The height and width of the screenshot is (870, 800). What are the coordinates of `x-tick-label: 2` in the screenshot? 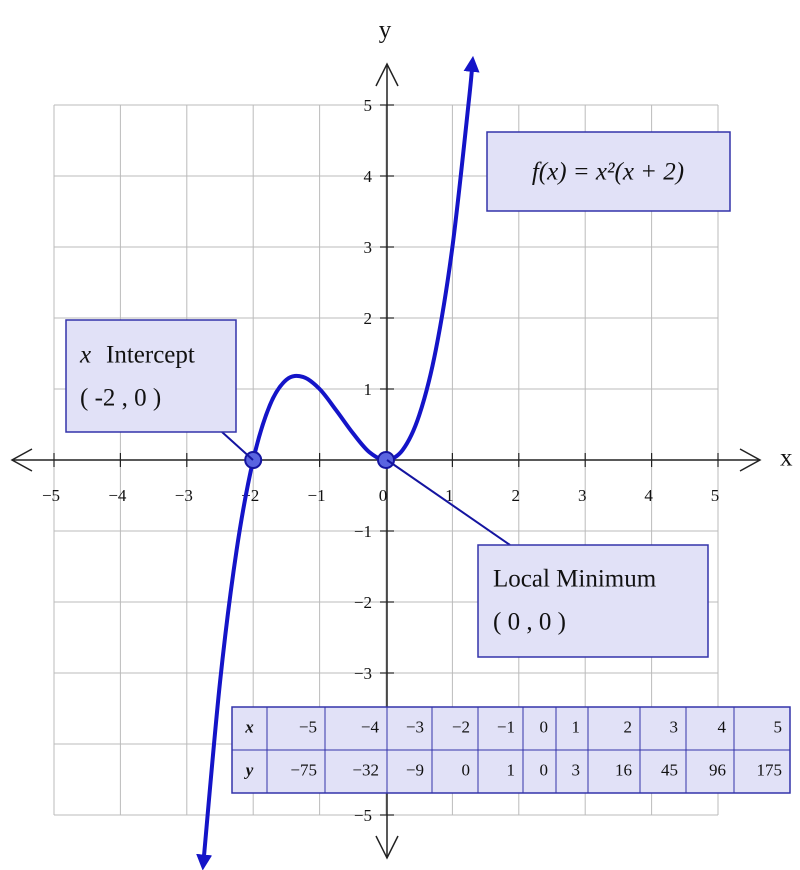 It's located at (516, 495).